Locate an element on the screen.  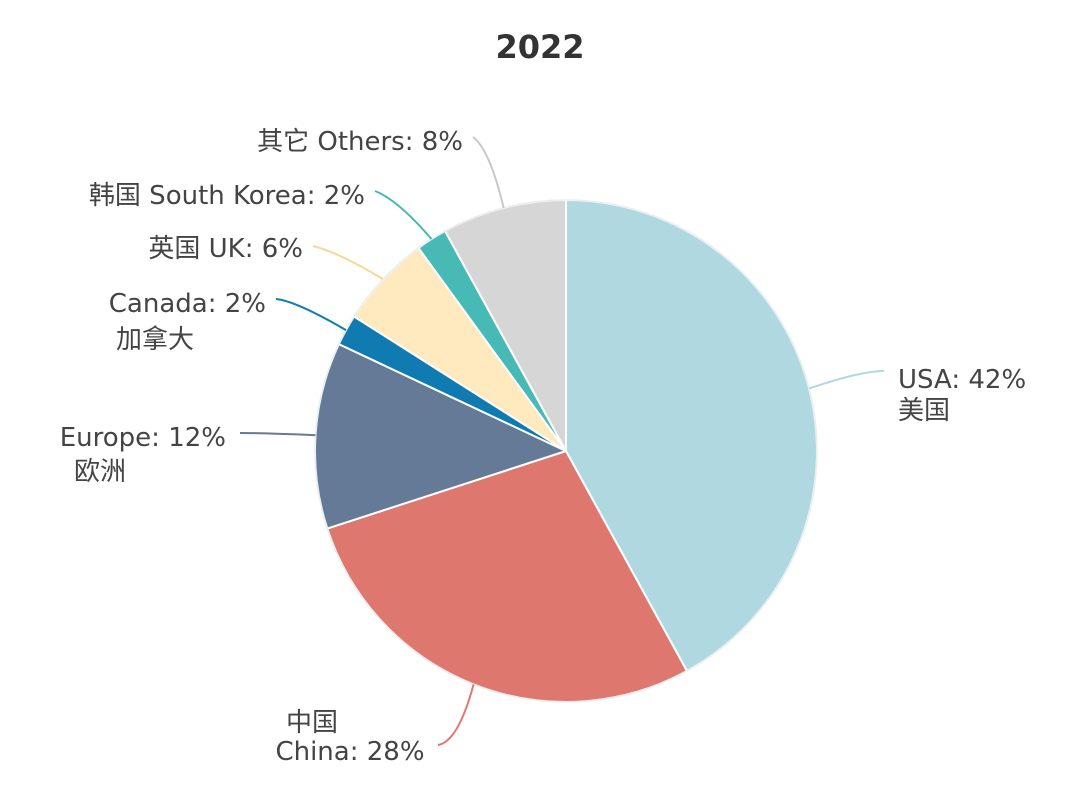
slice-label-others: 其它 Others: 8% is located at coordinates (360, 142).